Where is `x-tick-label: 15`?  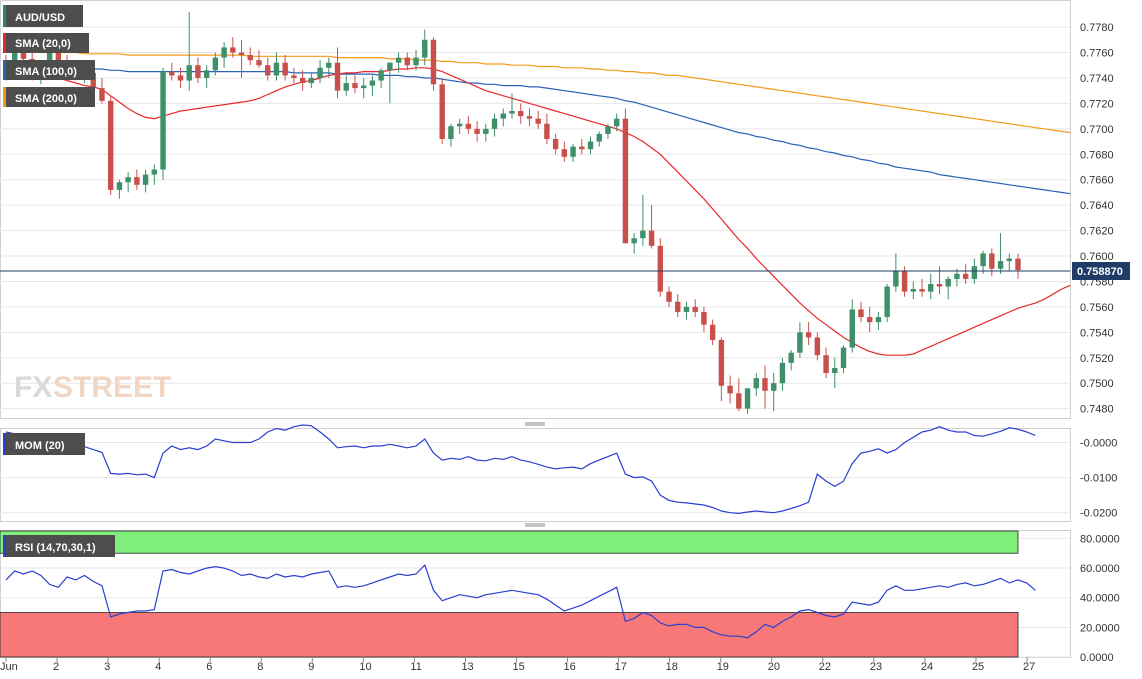
x-tick-label: 15 is located at coordinates (519, 667).